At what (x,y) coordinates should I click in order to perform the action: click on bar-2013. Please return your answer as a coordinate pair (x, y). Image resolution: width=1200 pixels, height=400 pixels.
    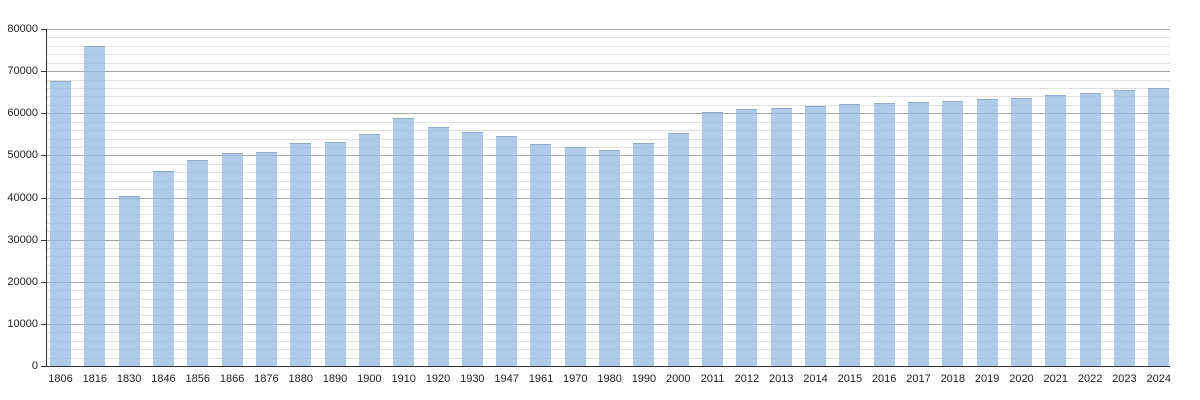
    Looking at the image, I should click on (781, 236).